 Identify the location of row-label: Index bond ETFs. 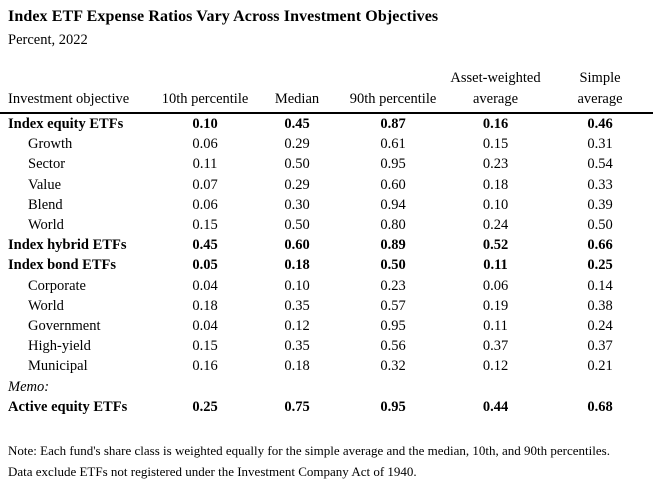
(62, 265).